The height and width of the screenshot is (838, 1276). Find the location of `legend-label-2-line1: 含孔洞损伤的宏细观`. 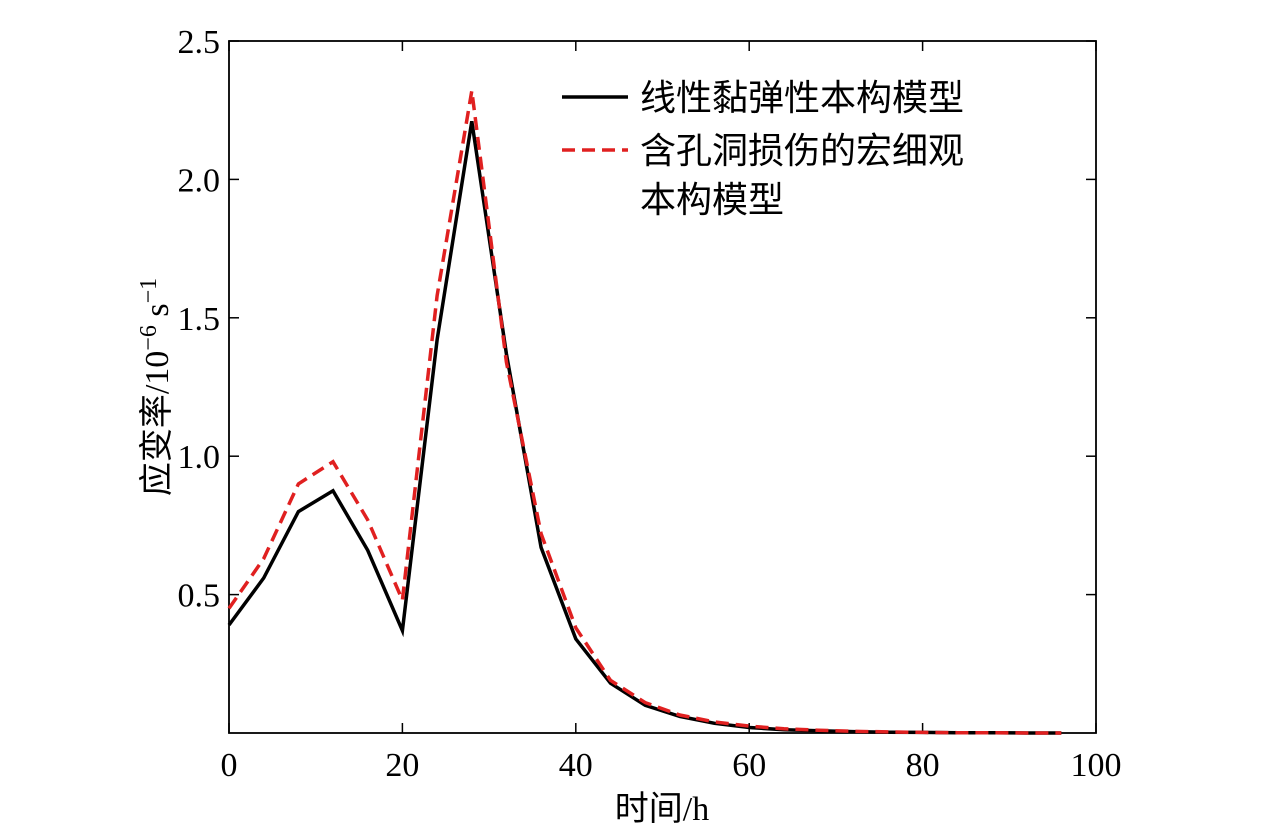

legend-label-2-line1: 含孔洞损伤的宏细观 is located at coordinates (802, 151).